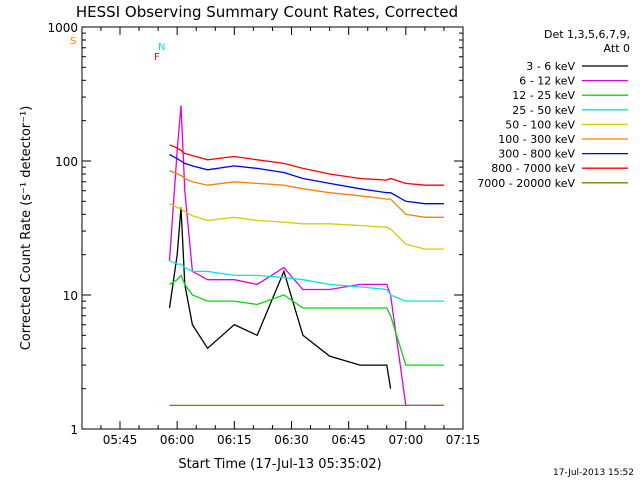  Describe the element at coordinates (526, 183) in the screenshot. I see `legend-label-8: 7000 - 20000 keV` at that location.